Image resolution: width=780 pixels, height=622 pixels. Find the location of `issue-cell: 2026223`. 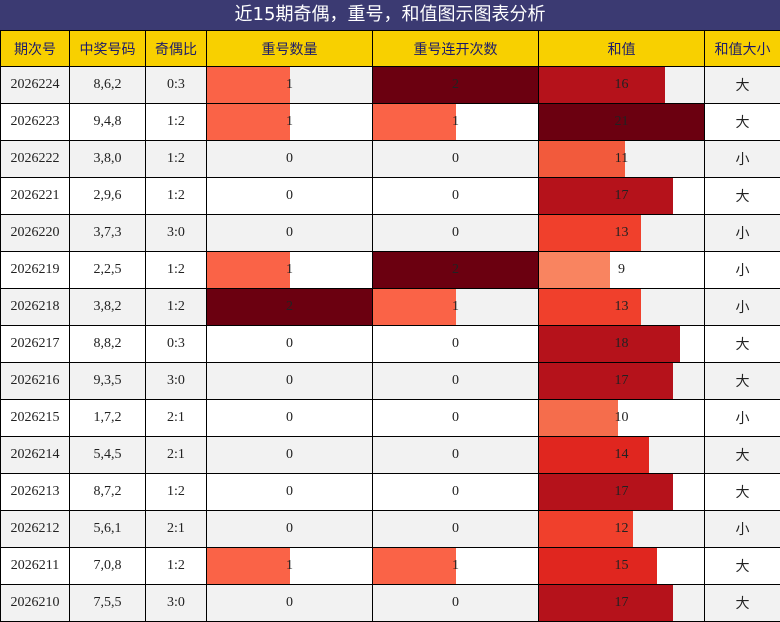

issue-cell: 2026223 is located at coordinates (35, 122).